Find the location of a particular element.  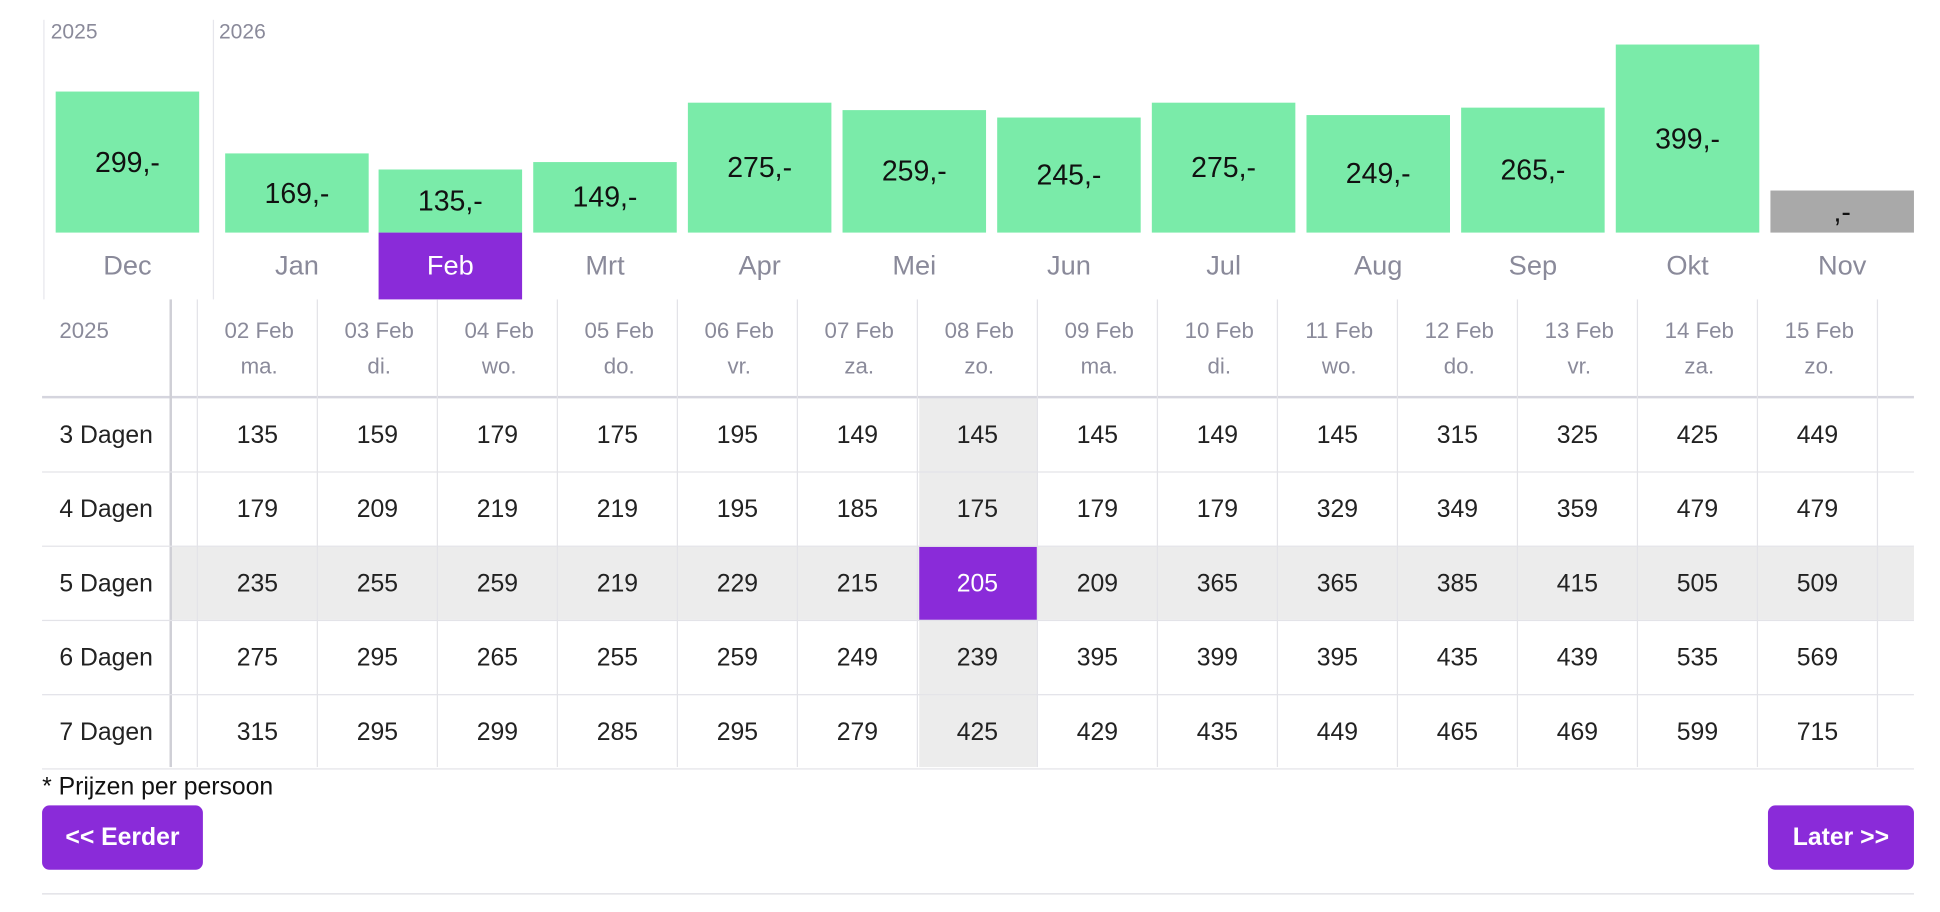

later-button: Later >> is located at coordinates (1840, 837).